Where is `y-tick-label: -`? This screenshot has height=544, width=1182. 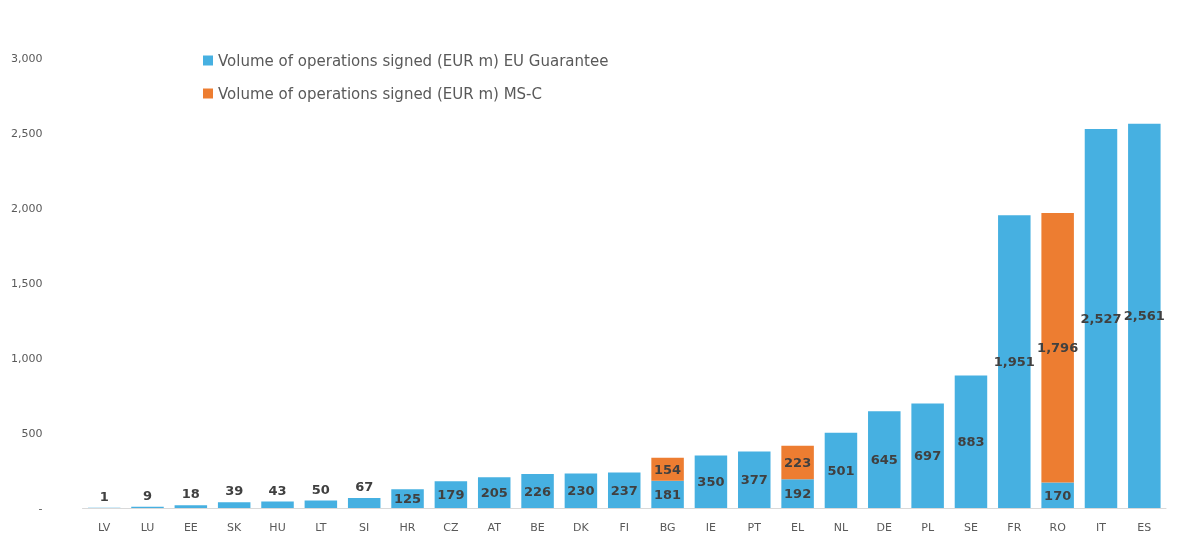
y-tick-label: - is located at coordinates (40, 508).